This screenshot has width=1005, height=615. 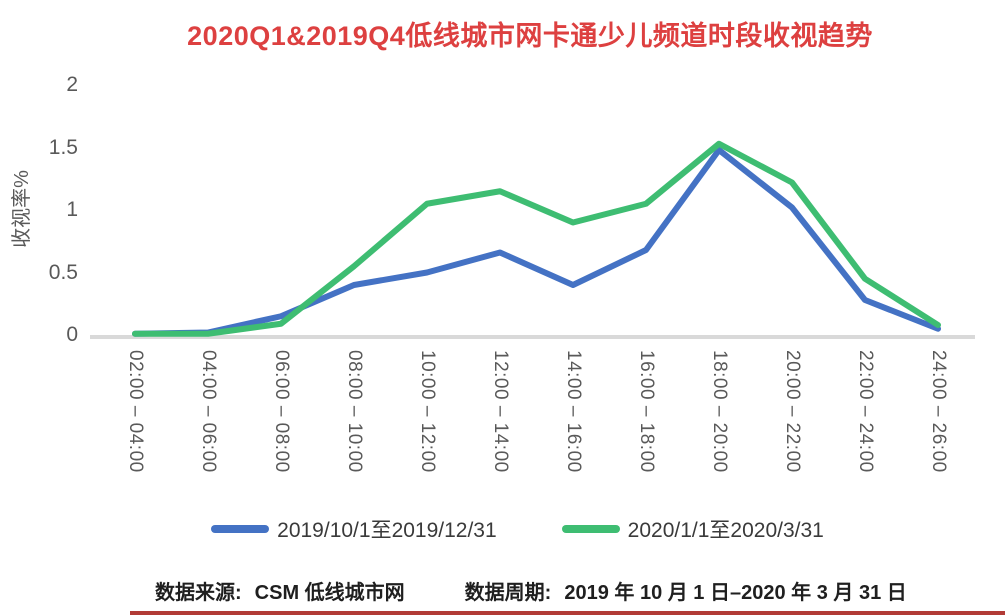 I want to click on x-axis-label: 20:00 – 22:00, so click(x=792, y=411).